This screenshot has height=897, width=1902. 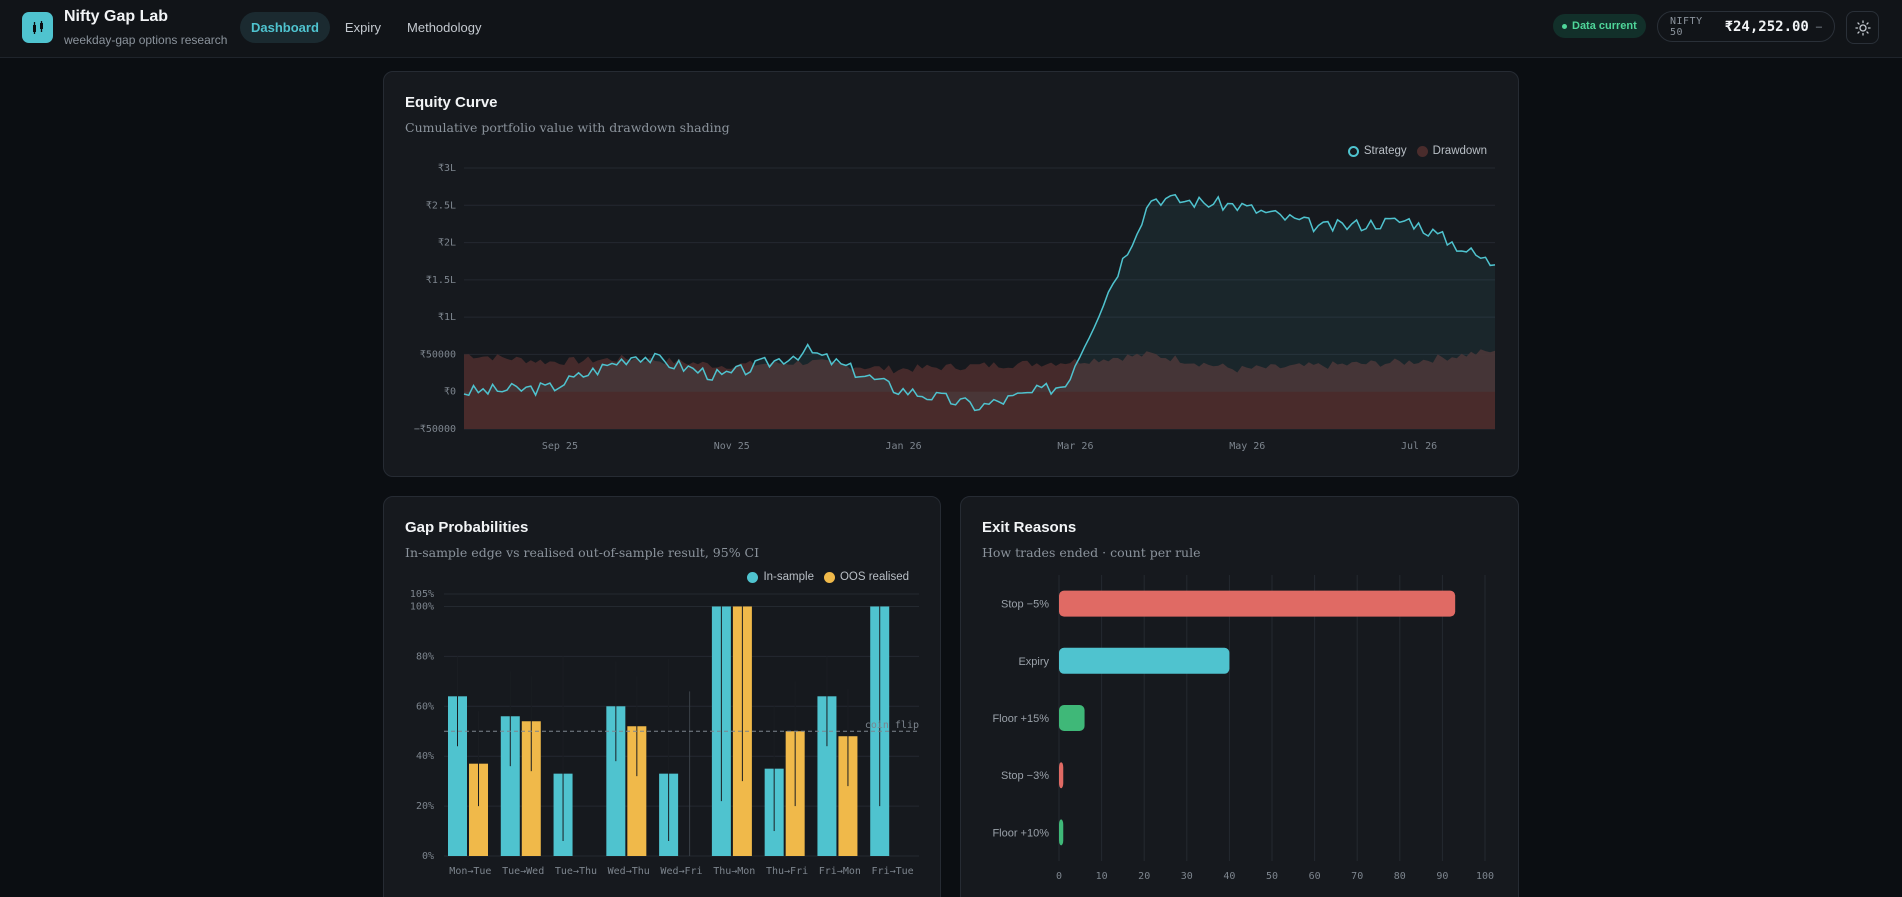 I want to click on exit-x-tick: 50, so click(x=1272, y=876).